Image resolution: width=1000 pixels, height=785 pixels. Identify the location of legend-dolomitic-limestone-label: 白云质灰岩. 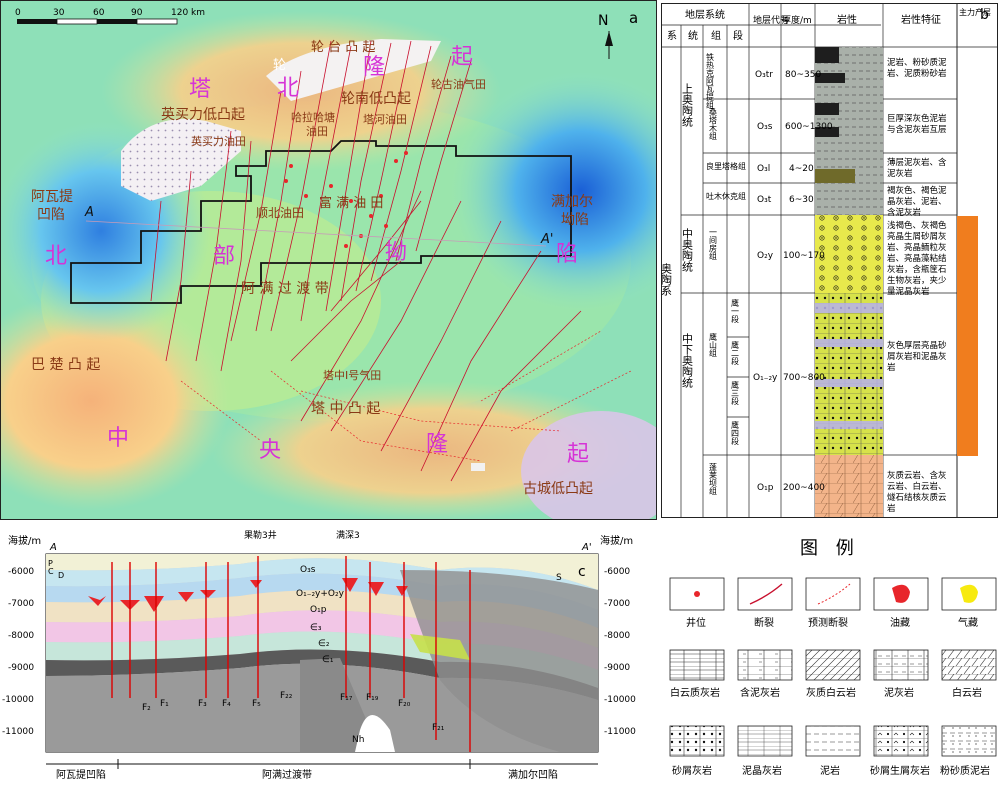
(695, 692).